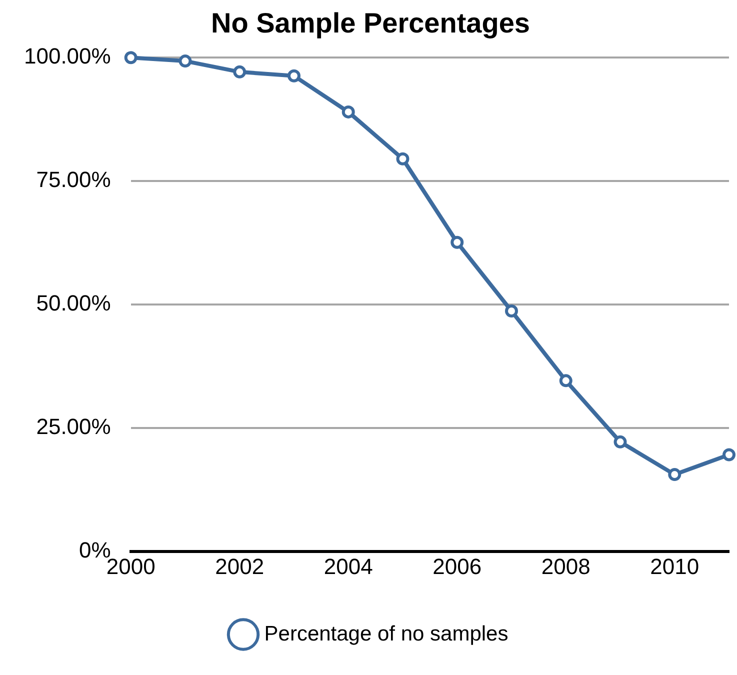  What do you see at coordinates (67, 56) in the screenshot?
I see `y-tick-label: 100.00%` at bounding box center [67, 56].